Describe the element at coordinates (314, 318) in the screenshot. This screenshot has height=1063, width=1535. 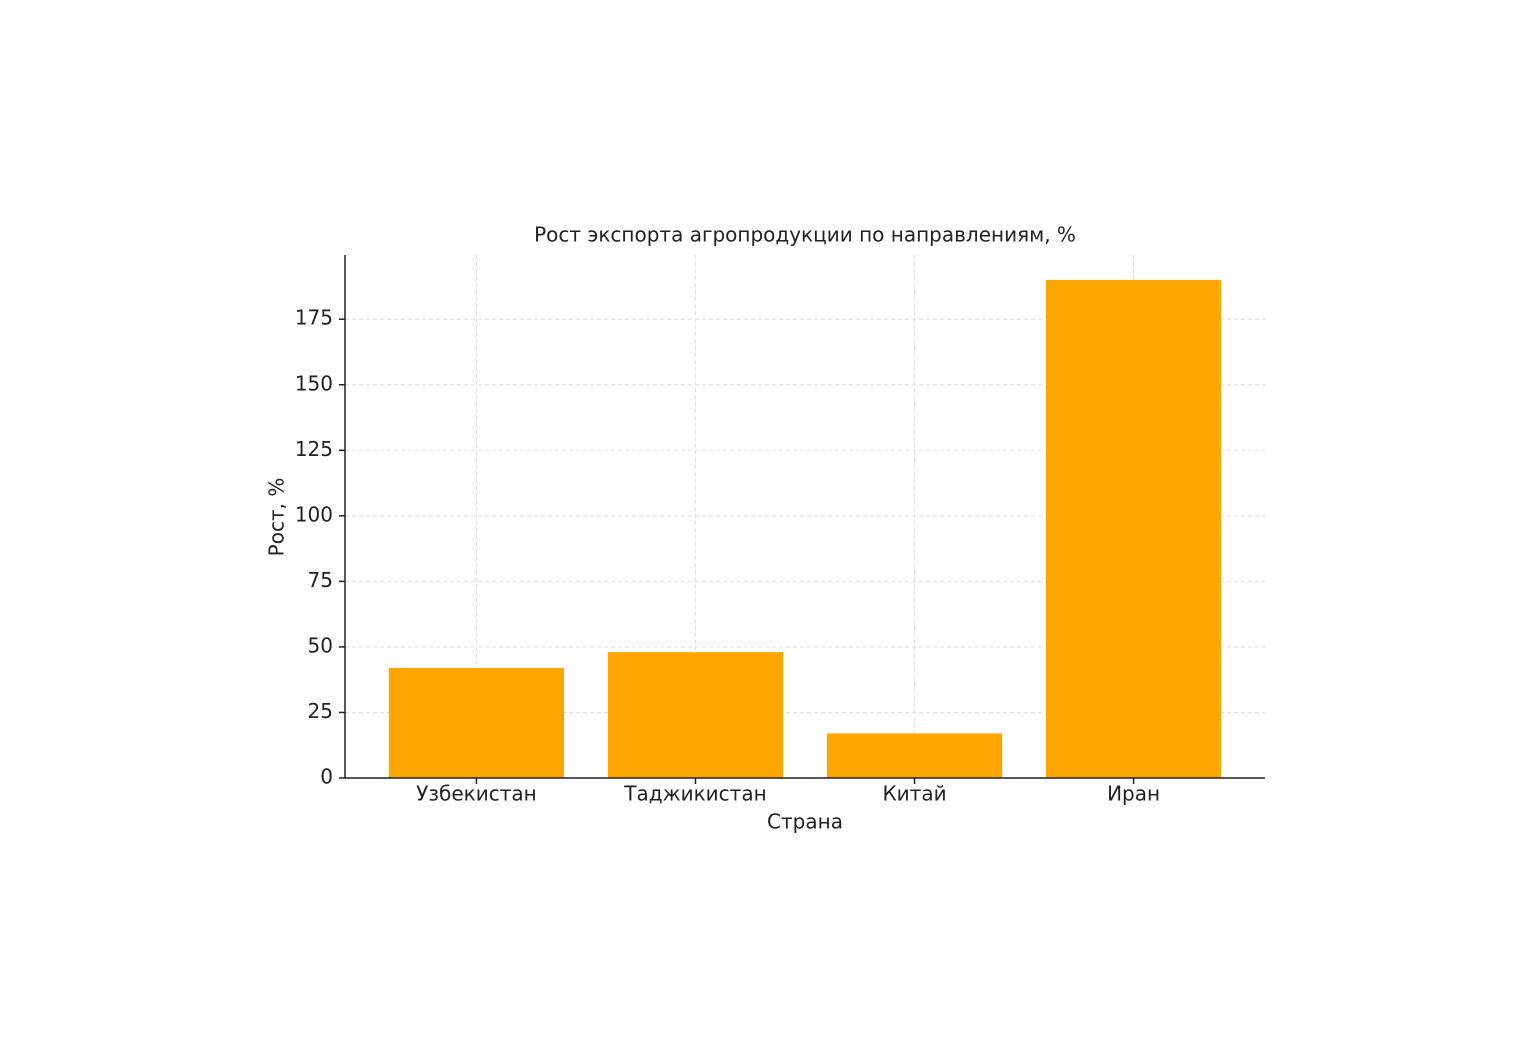
I see `y-tick-label: 175` at that location.